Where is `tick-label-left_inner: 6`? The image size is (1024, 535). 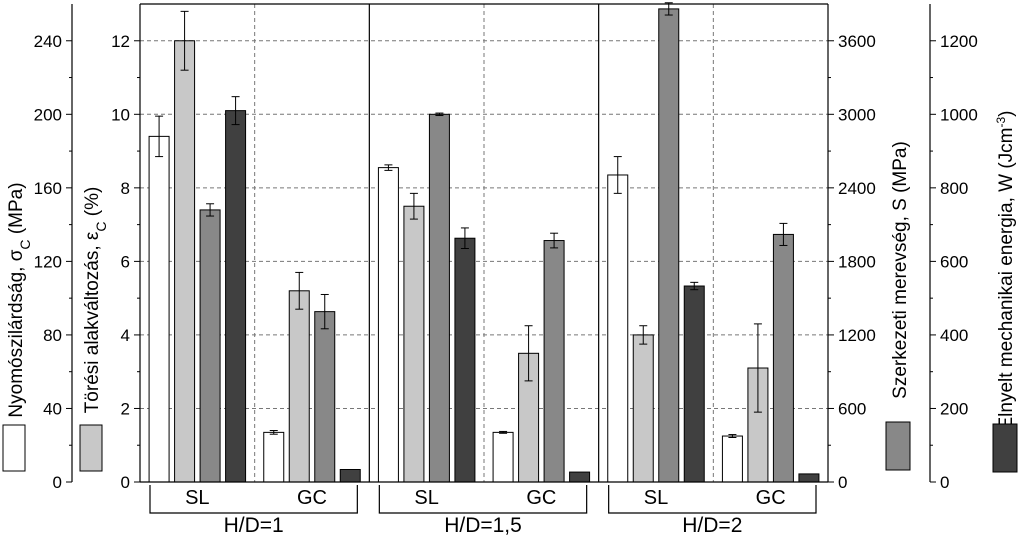 tick-label-left_inner: 6 is located at coordinates (125, 261).